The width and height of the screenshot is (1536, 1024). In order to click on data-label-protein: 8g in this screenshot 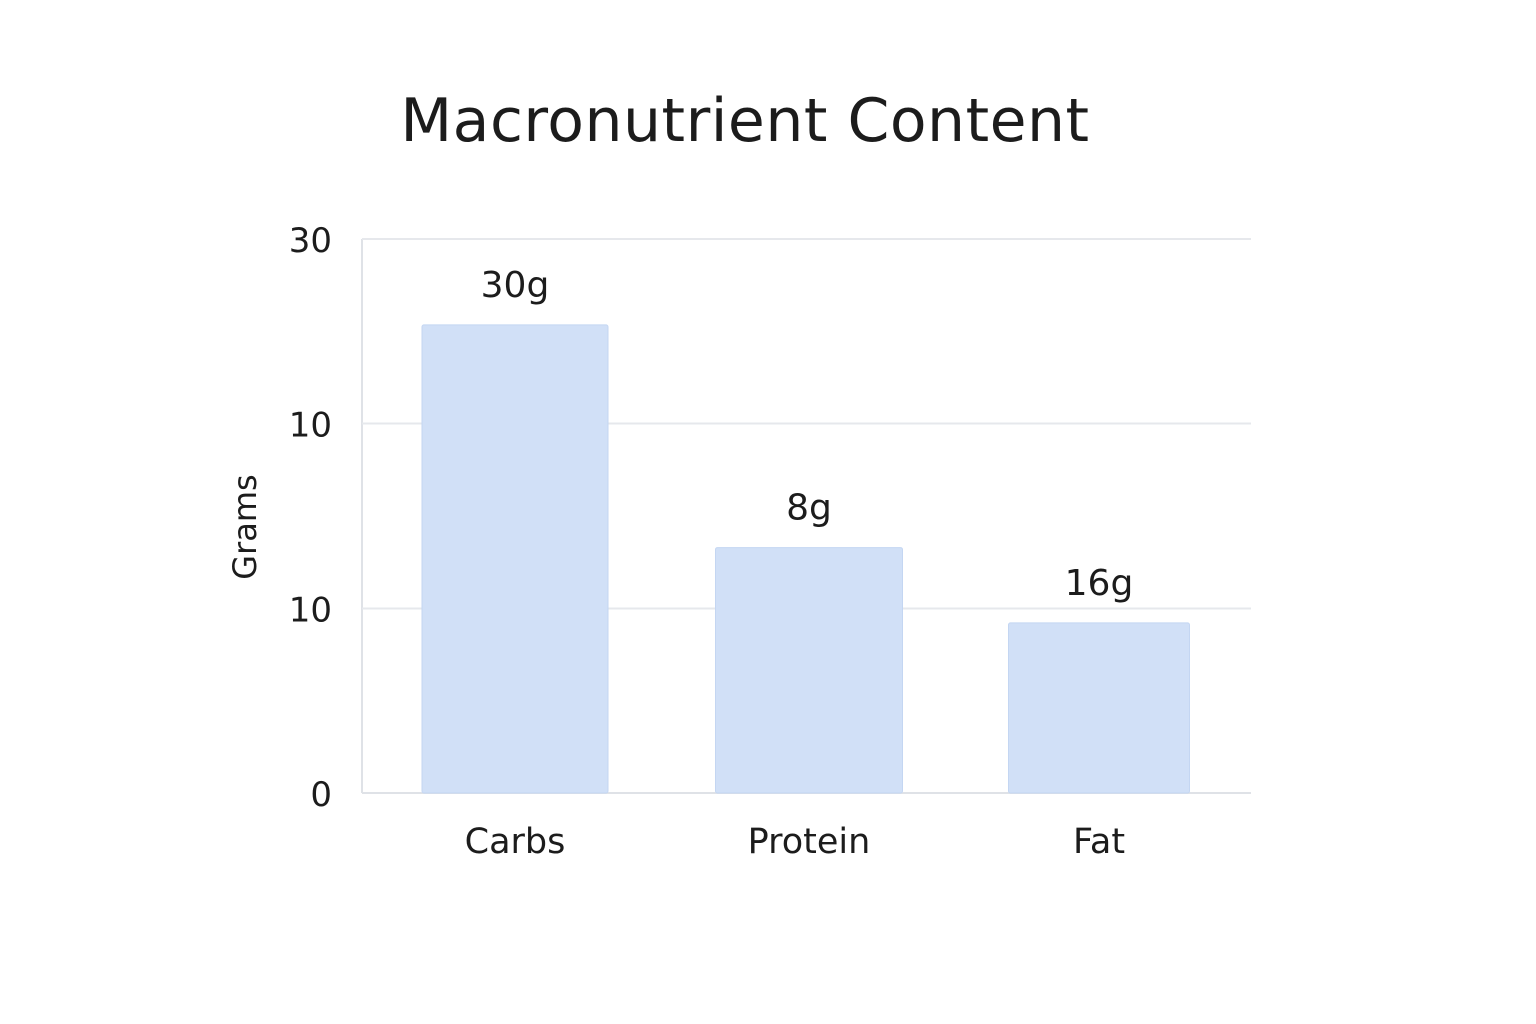, I will do `click(809, 508)`.